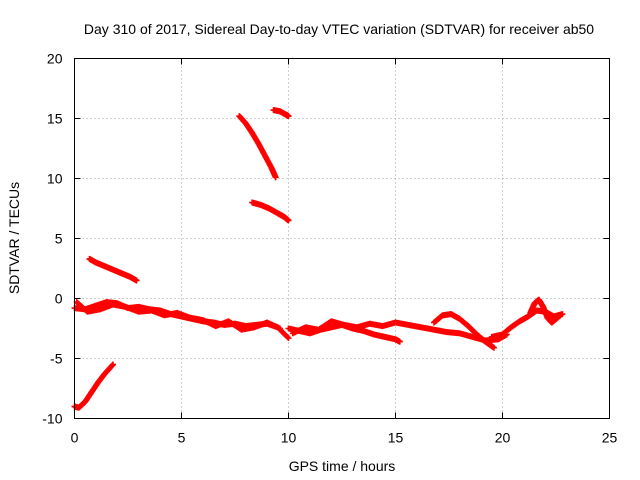  I want to click on x-tick-label: 0, so click(75, 438).